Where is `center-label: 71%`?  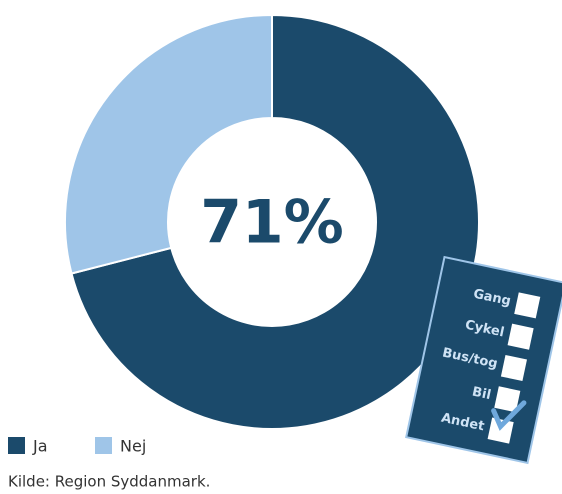 center-label: 71% is located at coordinates (272, 223).